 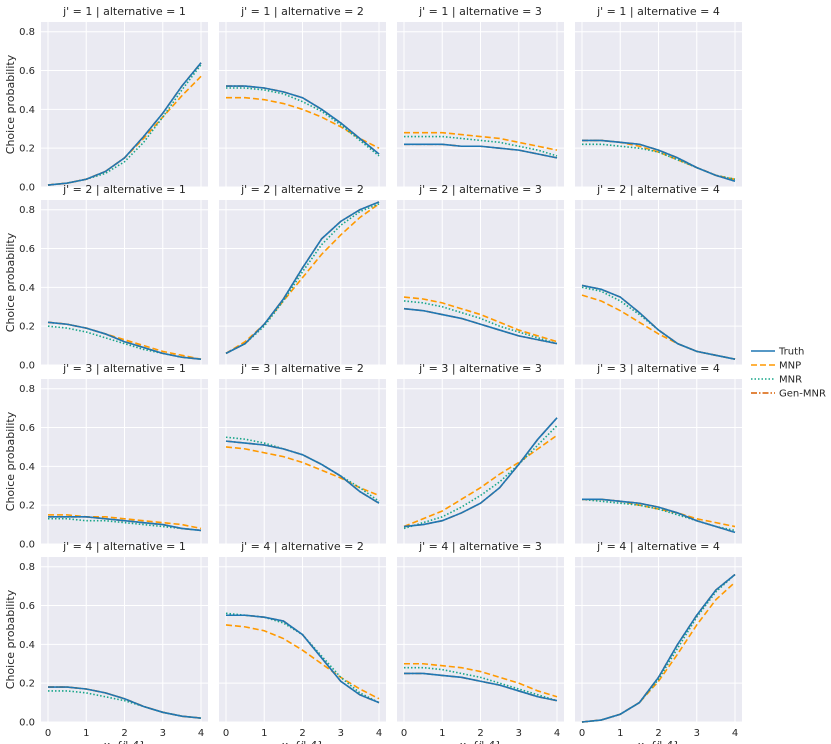 I want to click on panel-r3-c1-title: j' = 3 | alternative = 1, so click(x=124, y=368).